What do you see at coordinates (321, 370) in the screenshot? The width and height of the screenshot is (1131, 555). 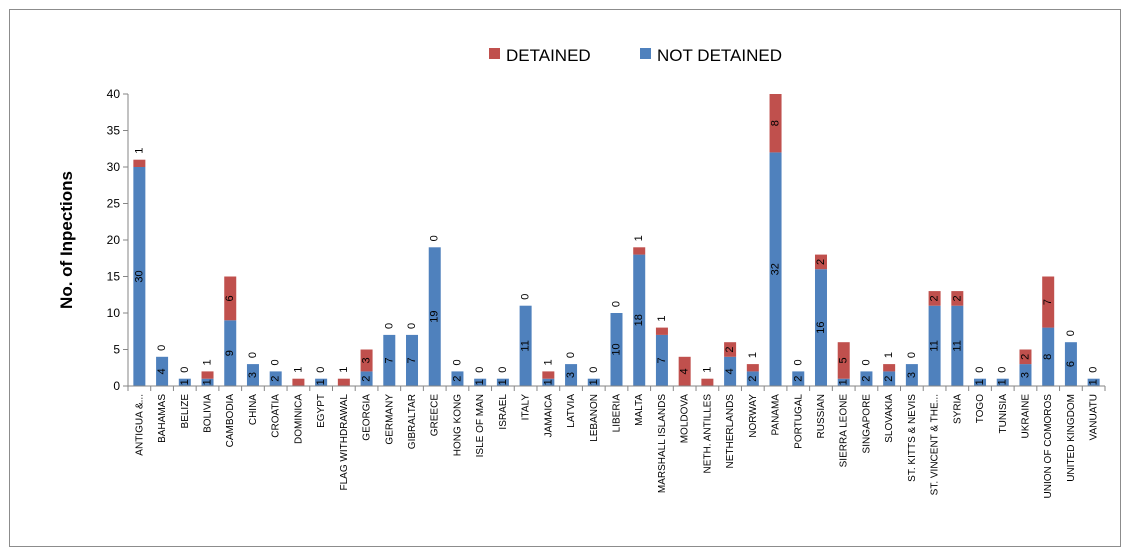 I see `data-label-detained-egypt: 0` at bounding box center [321, 370].